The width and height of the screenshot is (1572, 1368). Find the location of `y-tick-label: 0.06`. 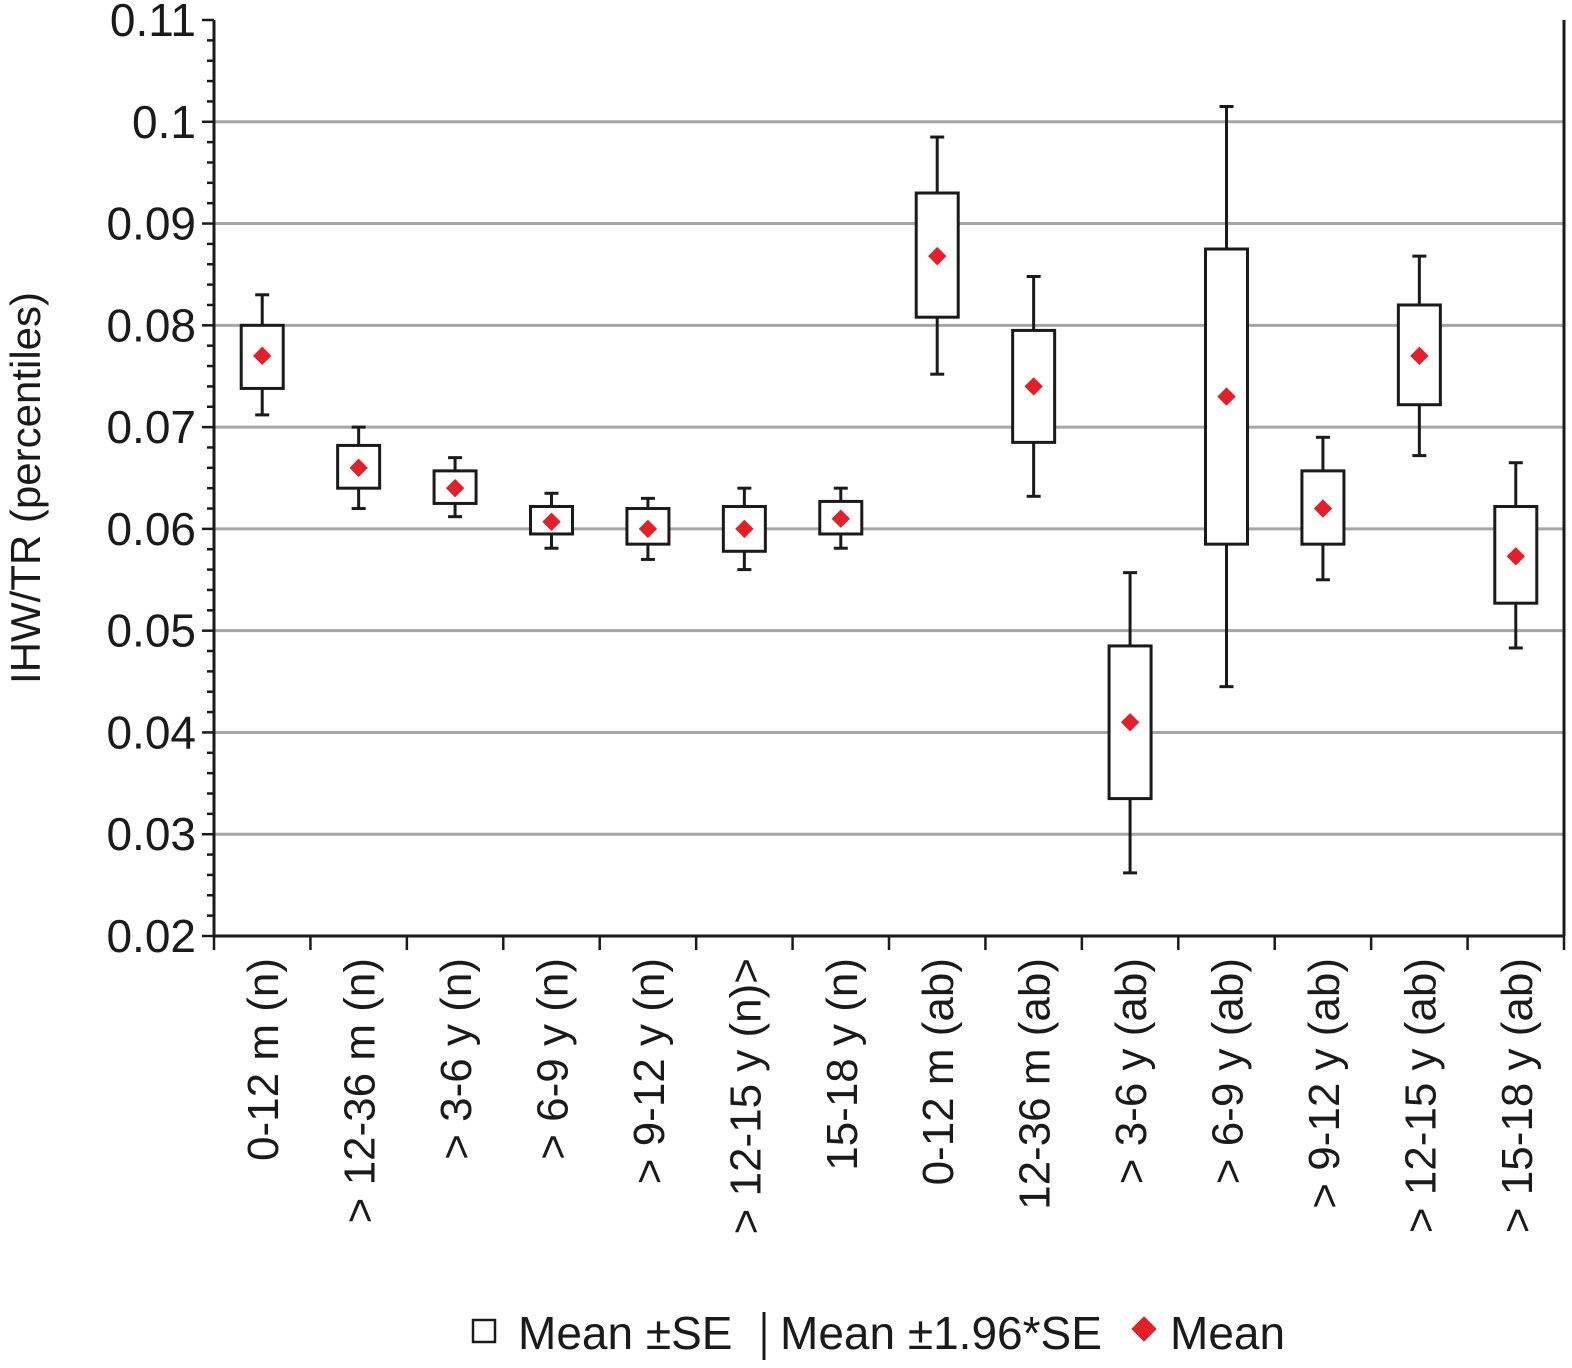

y-tick-label: 0.06 is located at coordinates (151, 529).